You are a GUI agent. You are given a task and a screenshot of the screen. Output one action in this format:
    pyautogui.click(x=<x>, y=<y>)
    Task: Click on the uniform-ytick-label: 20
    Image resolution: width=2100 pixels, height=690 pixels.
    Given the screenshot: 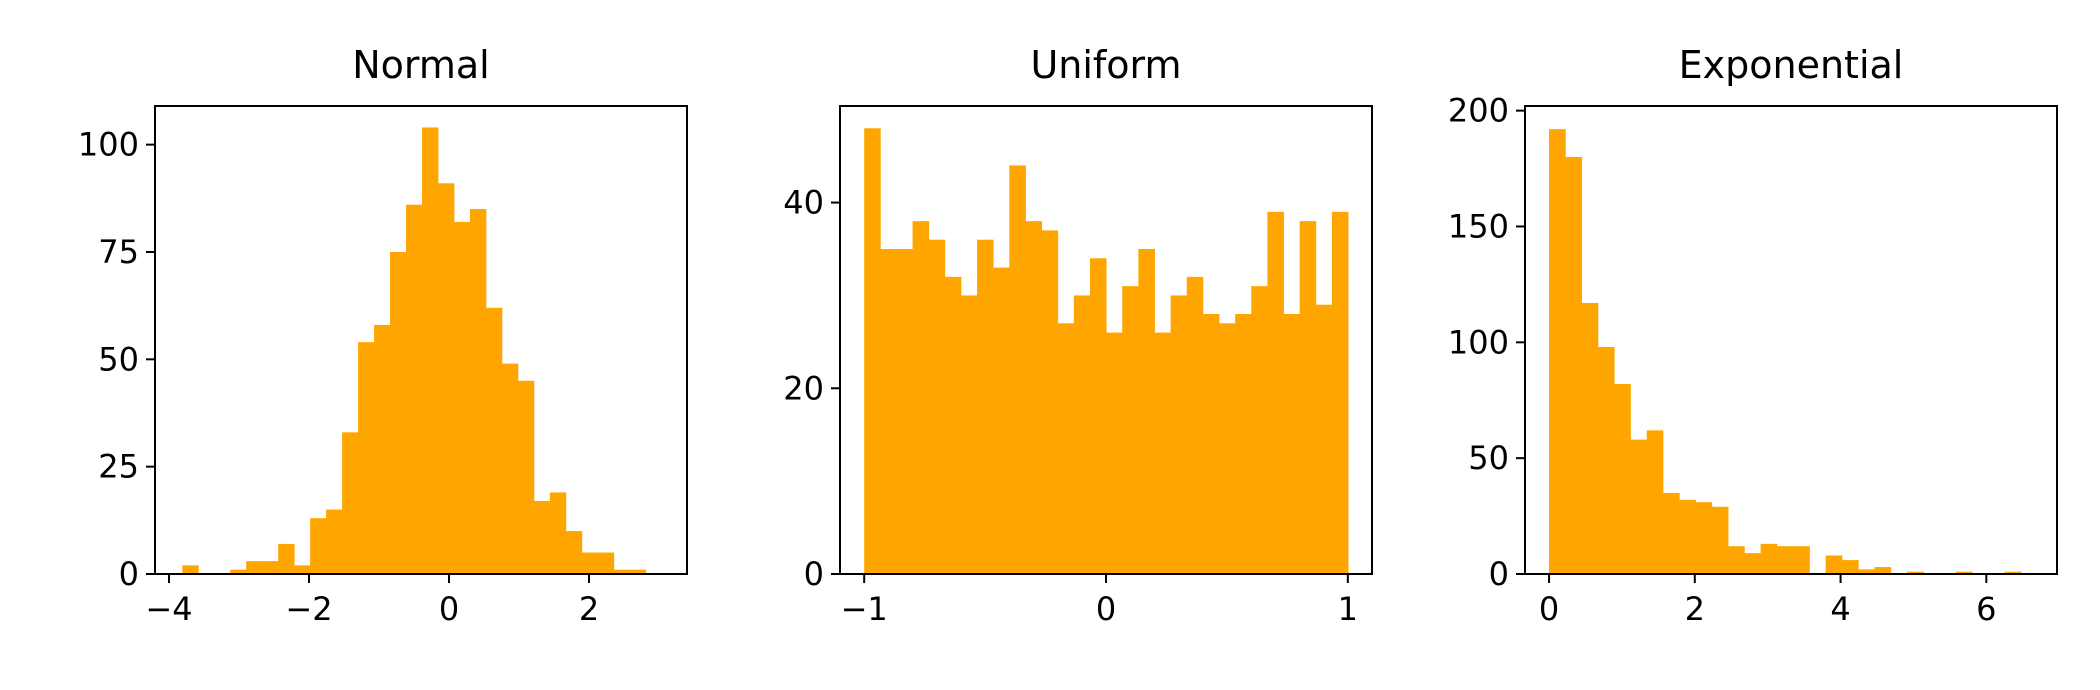 What is the action you would take?
    pyautogui.click(x=803, y=388)
    